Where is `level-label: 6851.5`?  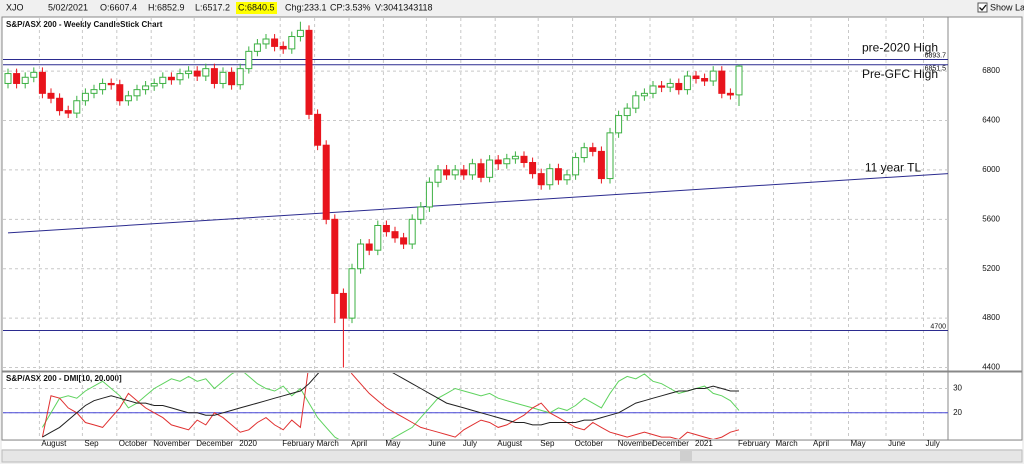
level-label: 6851.5 is located at coordinates (936, 69).